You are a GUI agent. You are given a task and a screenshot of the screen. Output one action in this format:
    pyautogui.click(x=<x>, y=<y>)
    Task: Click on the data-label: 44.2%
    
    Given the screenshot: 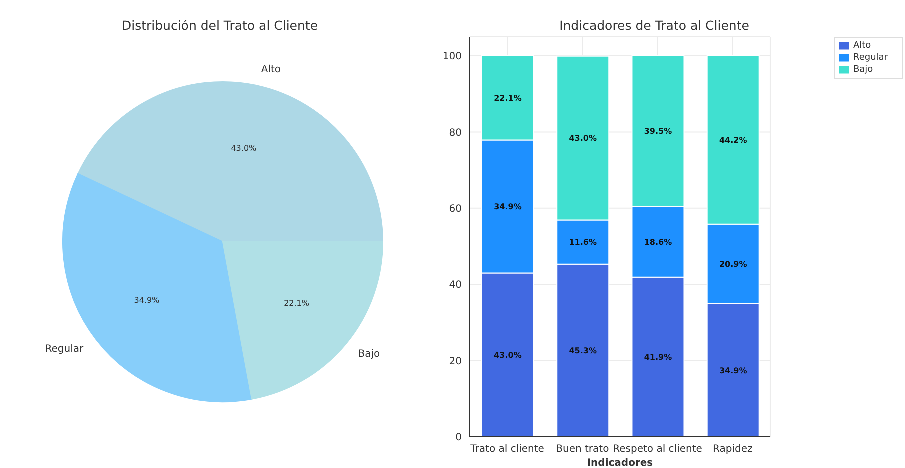 What is the action you would take?
    pyautogui.click(x=733, y=141)
    